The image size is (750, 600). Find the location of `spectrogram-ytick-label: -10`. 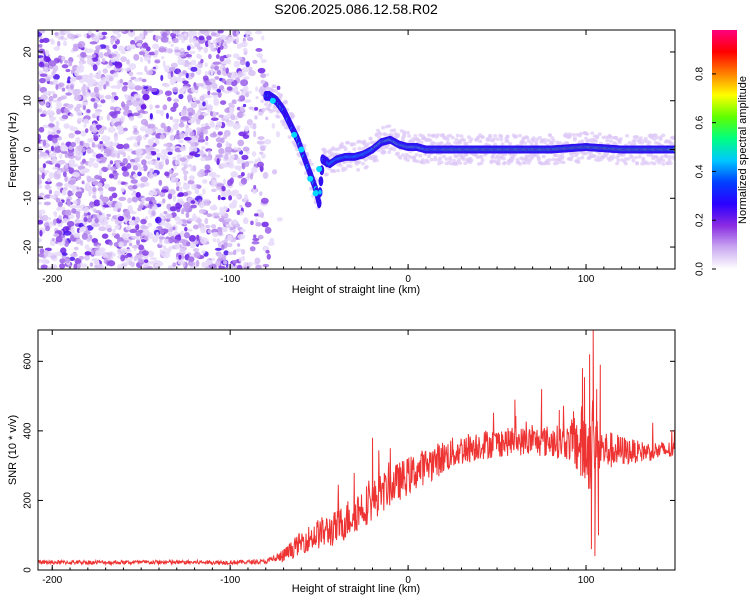

spectrogram-ytick-label: -10 is located at coordinates (28, 198).